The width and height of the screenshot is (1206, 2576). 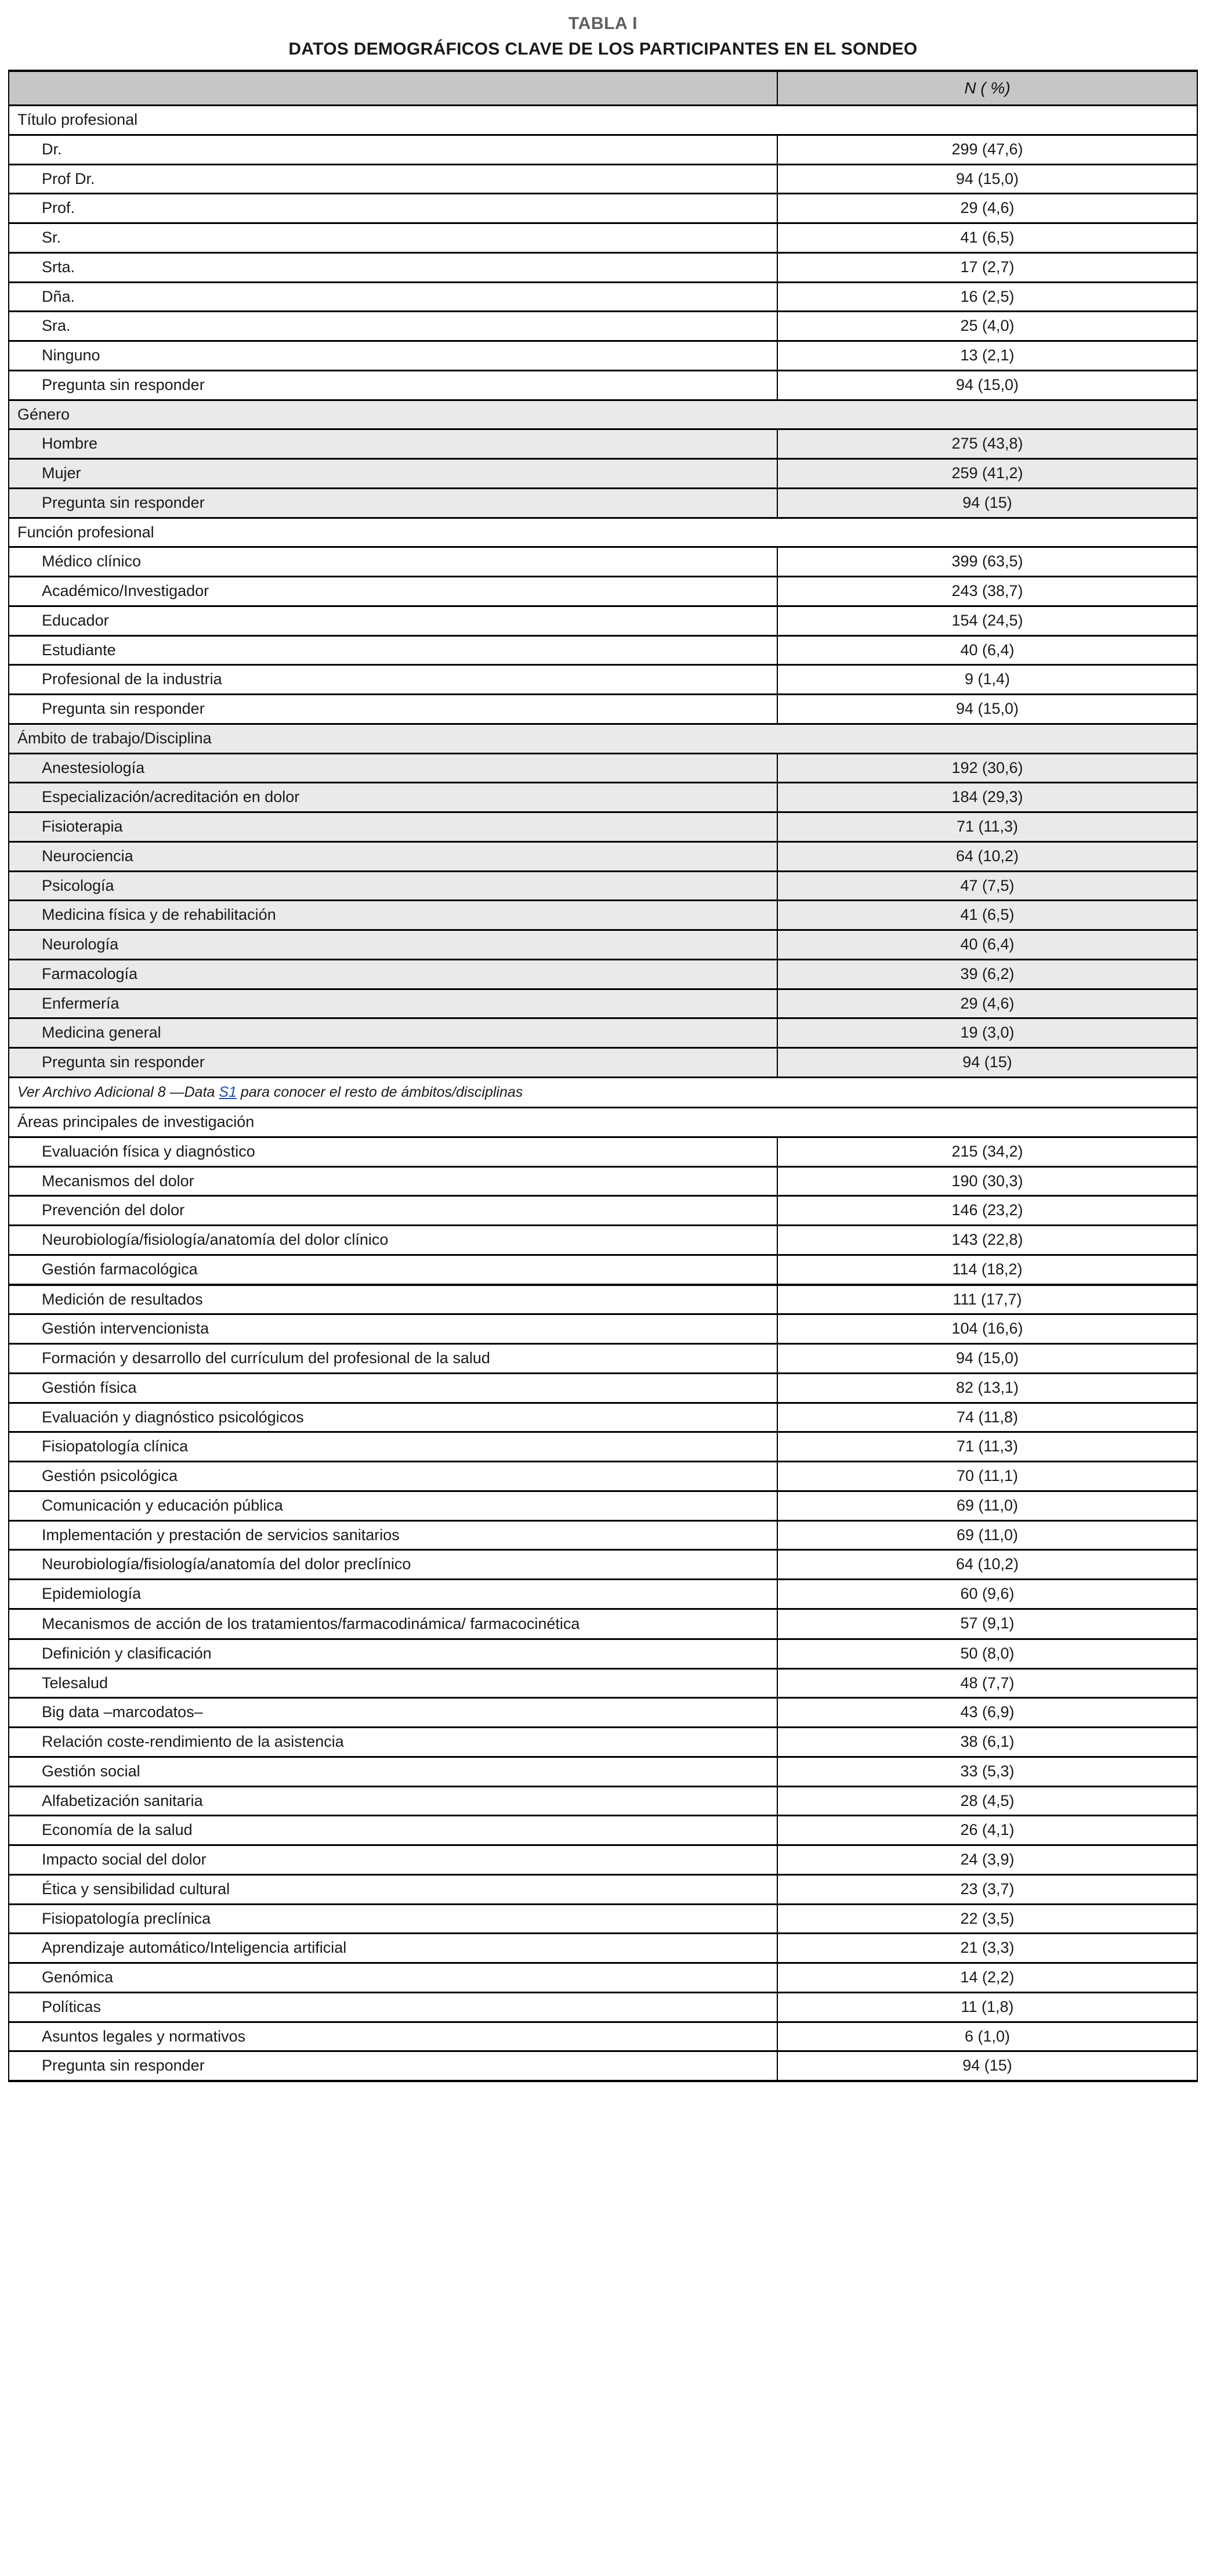 What do you see at coordinates (987, 944) in the screenshot?
I see `row-value: 40 (6,4)` at bounding box center [987, 944].